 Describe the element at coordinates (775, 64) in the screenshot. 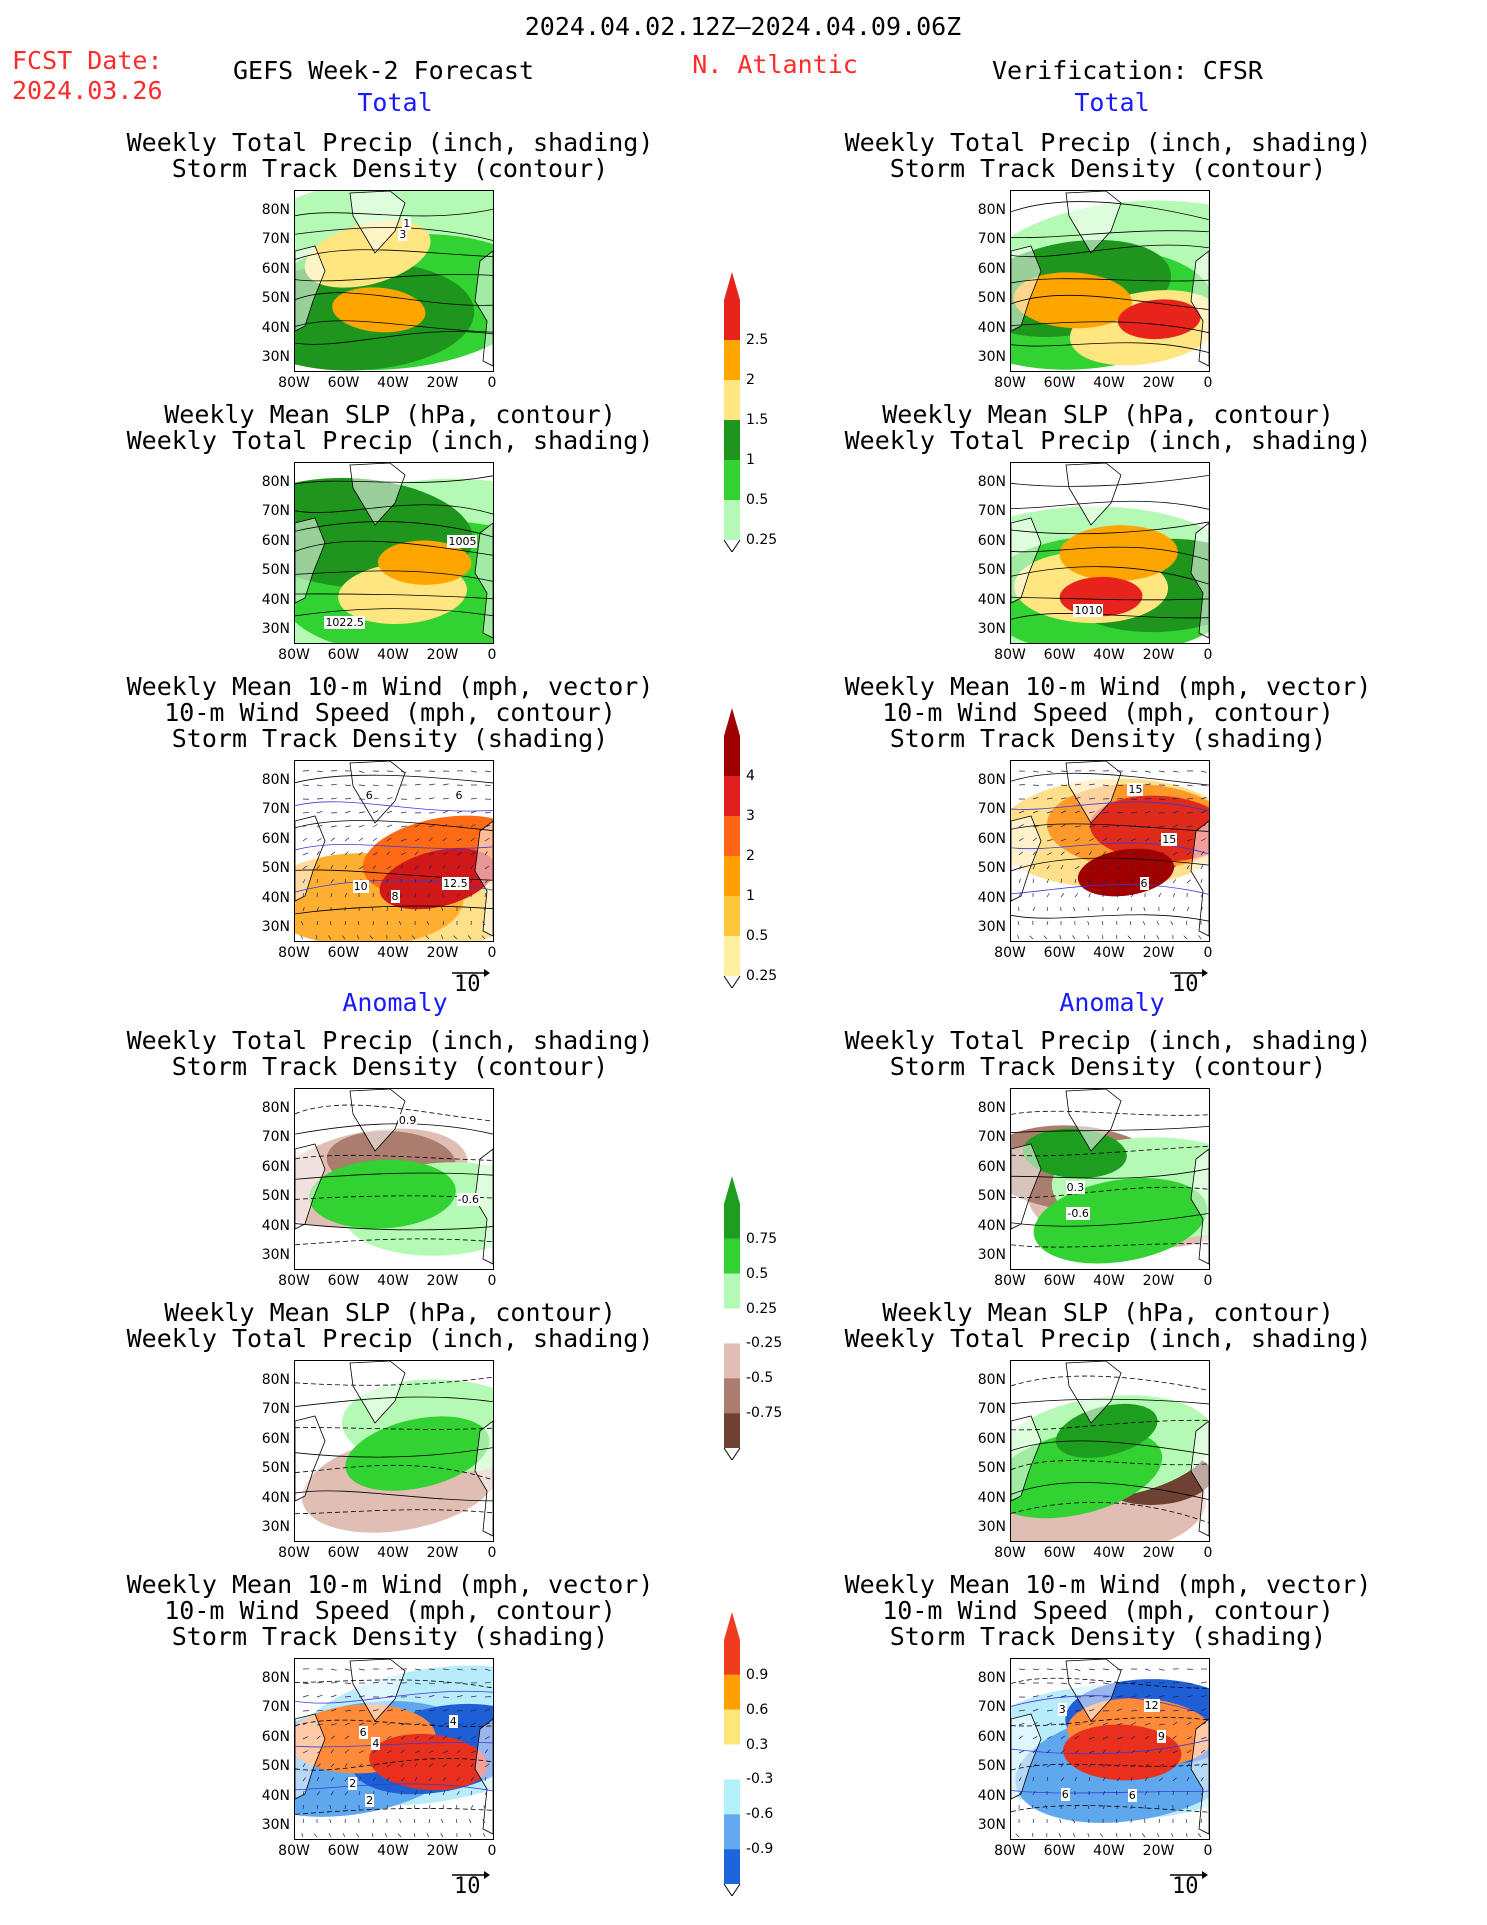

I see `region-title: N. Atlantic` at that location.